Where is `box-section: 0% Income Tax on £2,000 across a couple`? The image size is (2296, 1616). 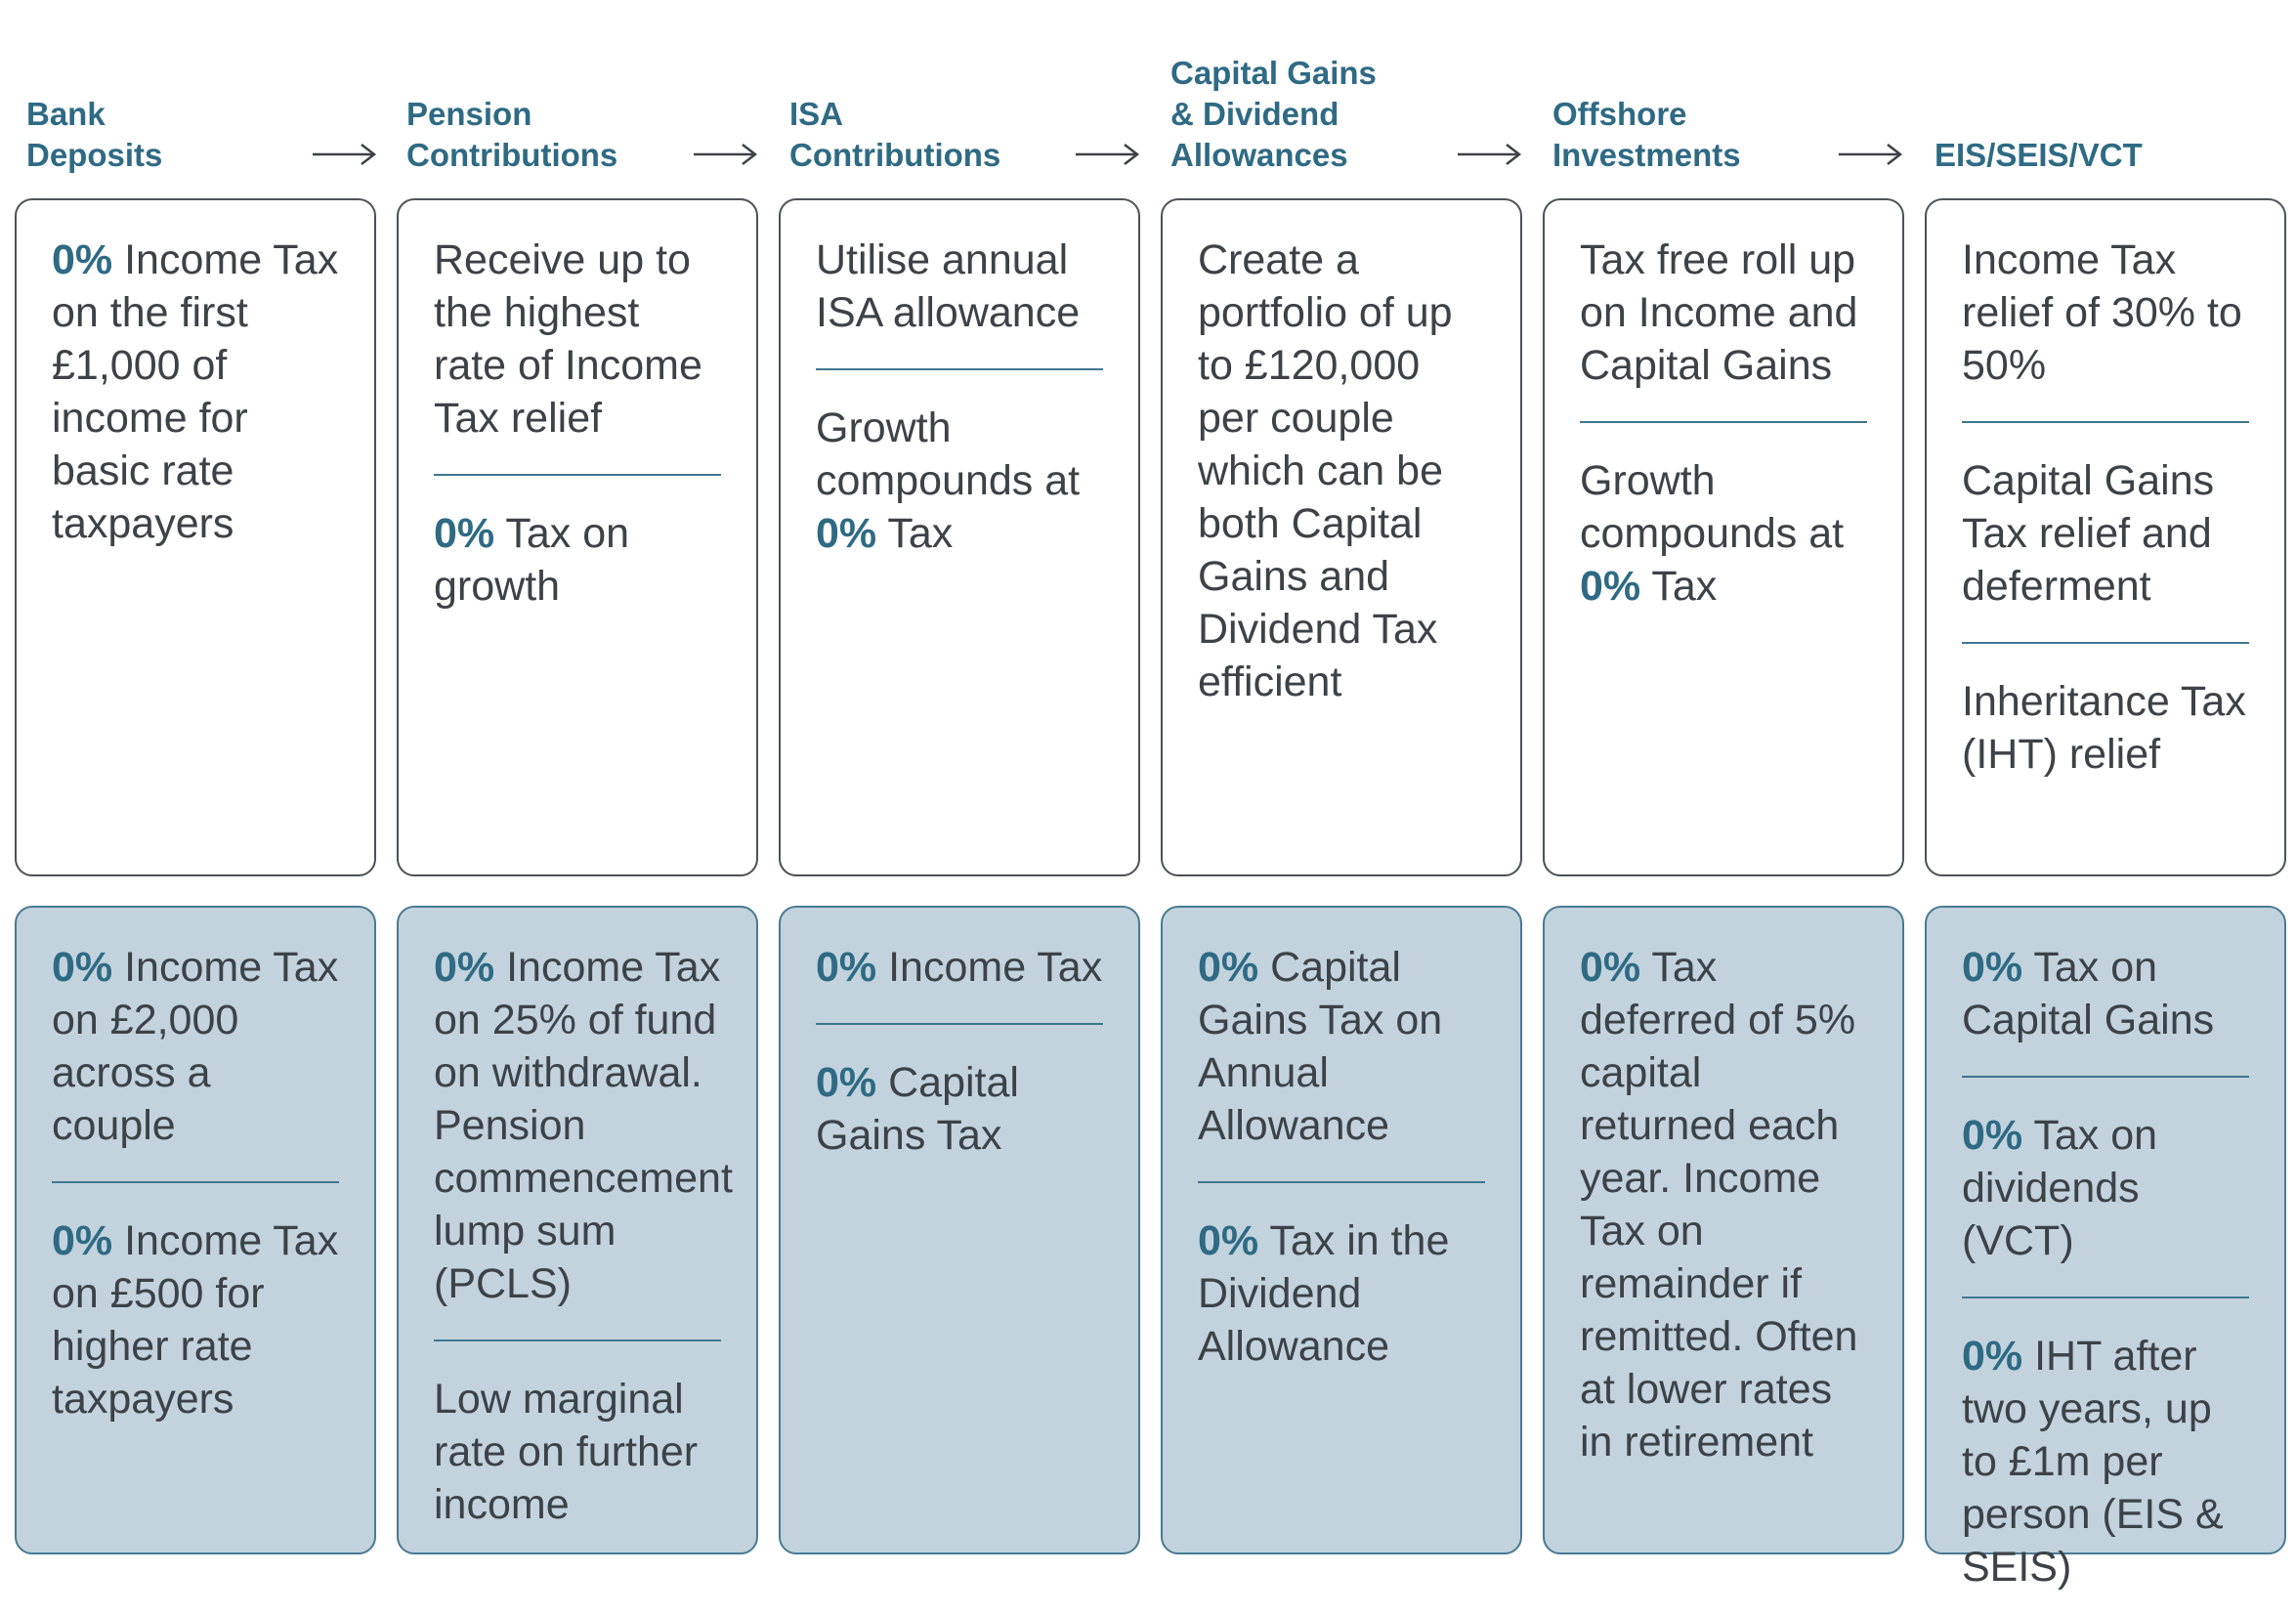 box-section: 0% Income Tax on £2,000 across a couple is located at coordinates (195, 1046).